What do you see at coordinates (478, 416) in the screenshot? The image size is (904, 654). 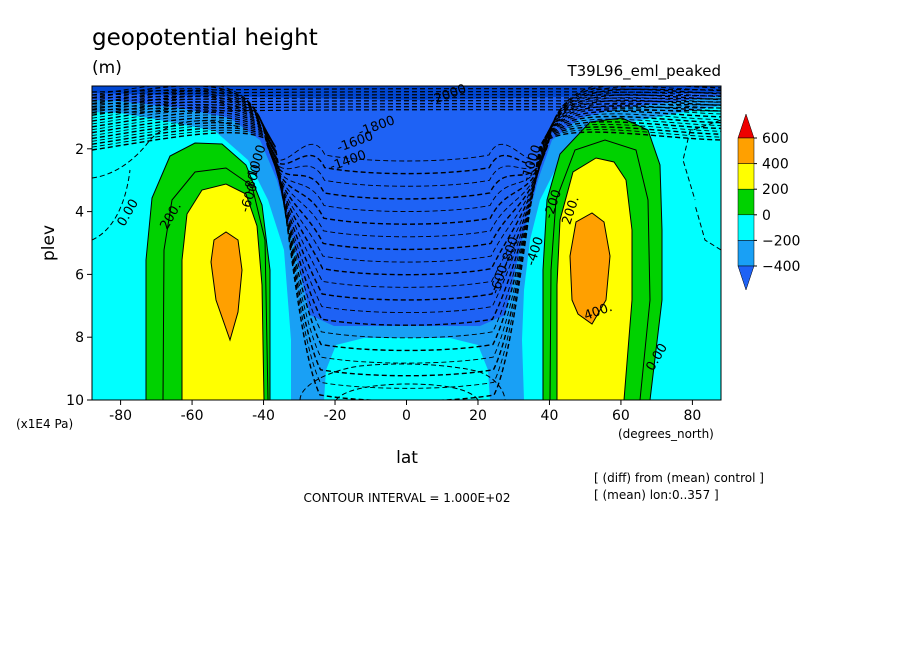 I see `x-tick-label: 20` at bounding box center [478, 416].